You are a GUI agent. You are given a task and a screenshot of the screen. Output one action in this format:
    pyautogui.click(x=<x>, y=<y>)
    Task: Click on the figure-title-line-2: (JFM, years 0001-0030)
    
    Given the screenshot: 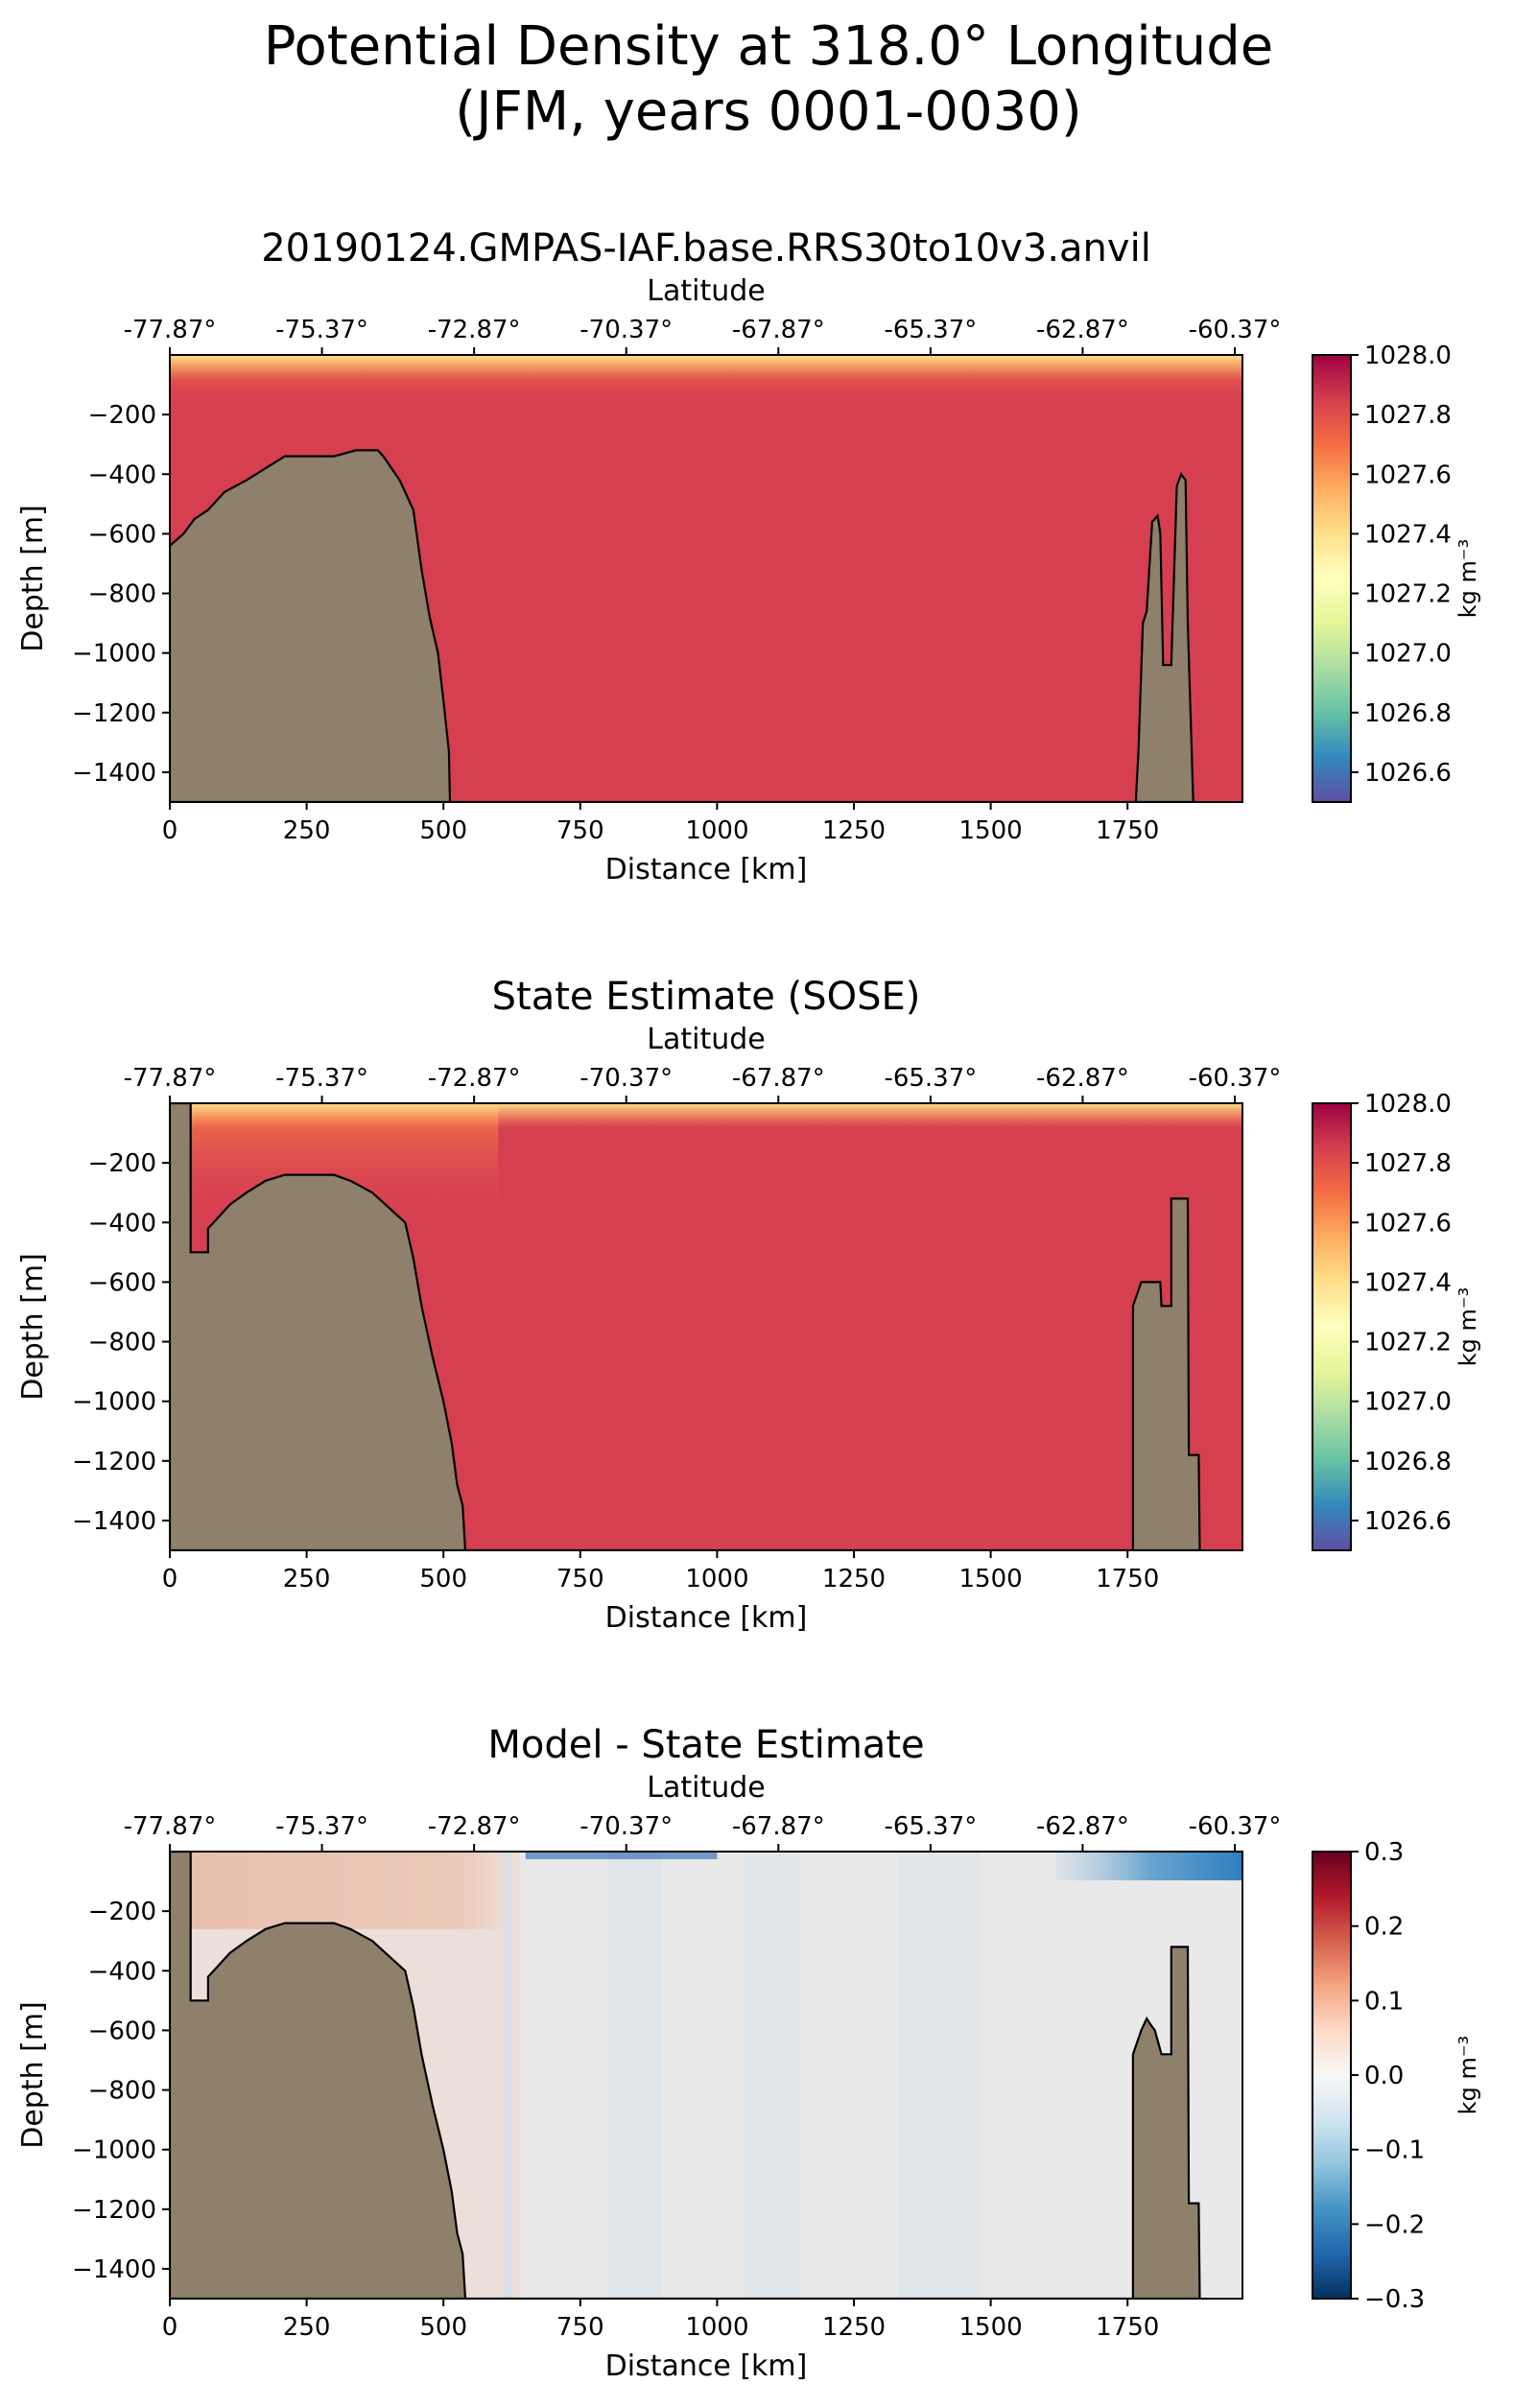 What is the action you would take?
    pyautogui.click(x=769, y=112)
    